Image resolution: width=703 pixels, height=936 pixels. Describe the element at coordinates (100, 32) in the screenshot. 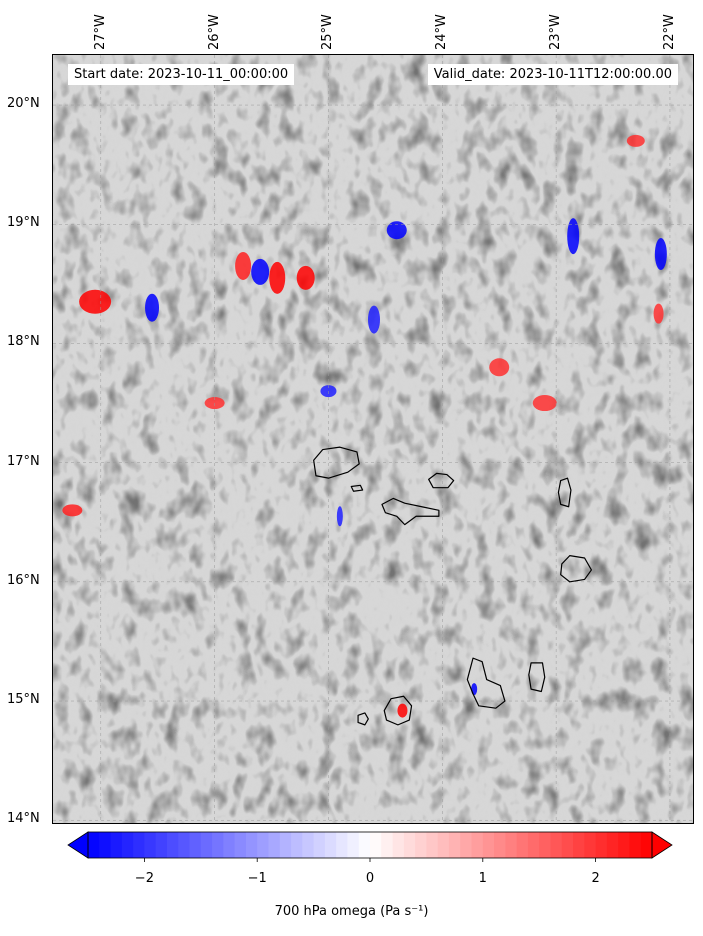

I see `longitude-tick-label: 27°W` at that location.